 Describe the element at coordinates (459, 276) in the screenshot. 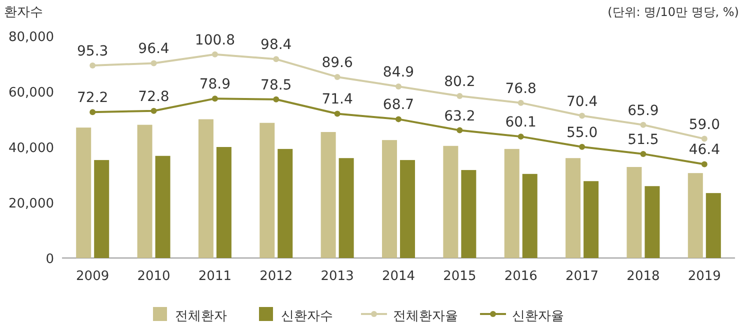

I see `x-tick-label: 2015` at that location.